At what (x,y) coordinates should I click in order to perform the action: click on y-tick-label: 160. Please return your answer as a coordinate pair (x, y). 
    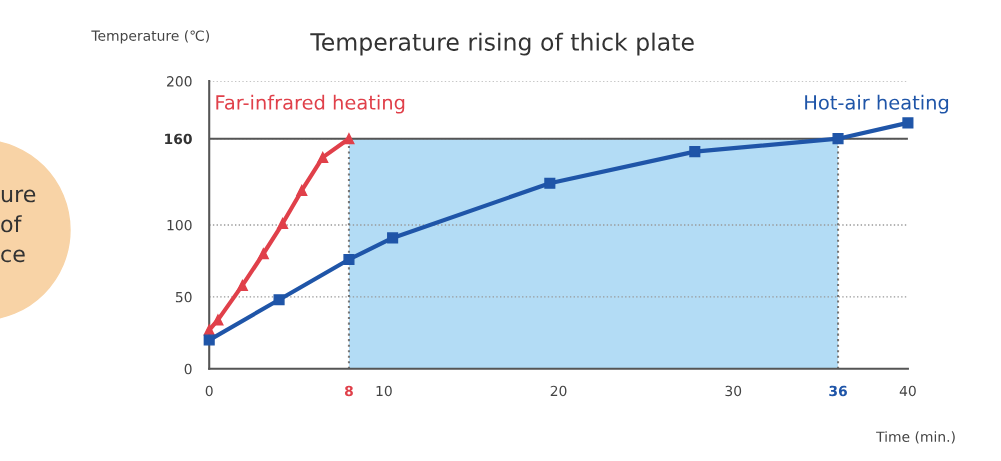
    Looking at the image, I should click on (178, 139).